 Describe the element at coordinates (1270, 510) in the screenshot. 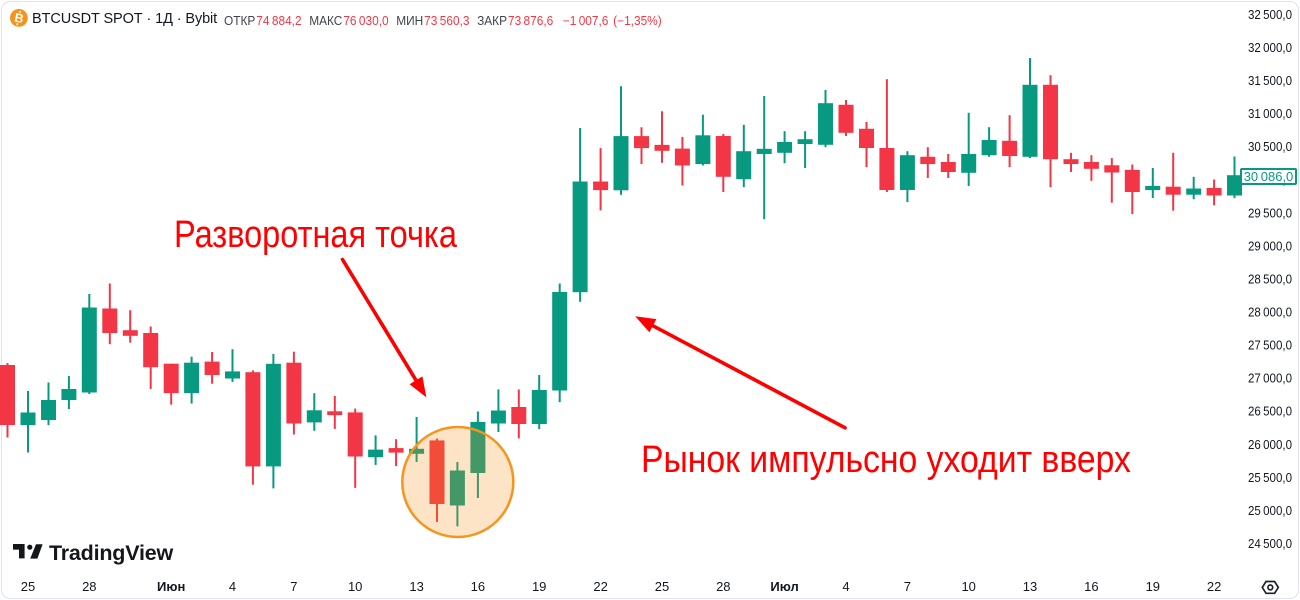

I see `svg-text: 25 000,0` at that location.